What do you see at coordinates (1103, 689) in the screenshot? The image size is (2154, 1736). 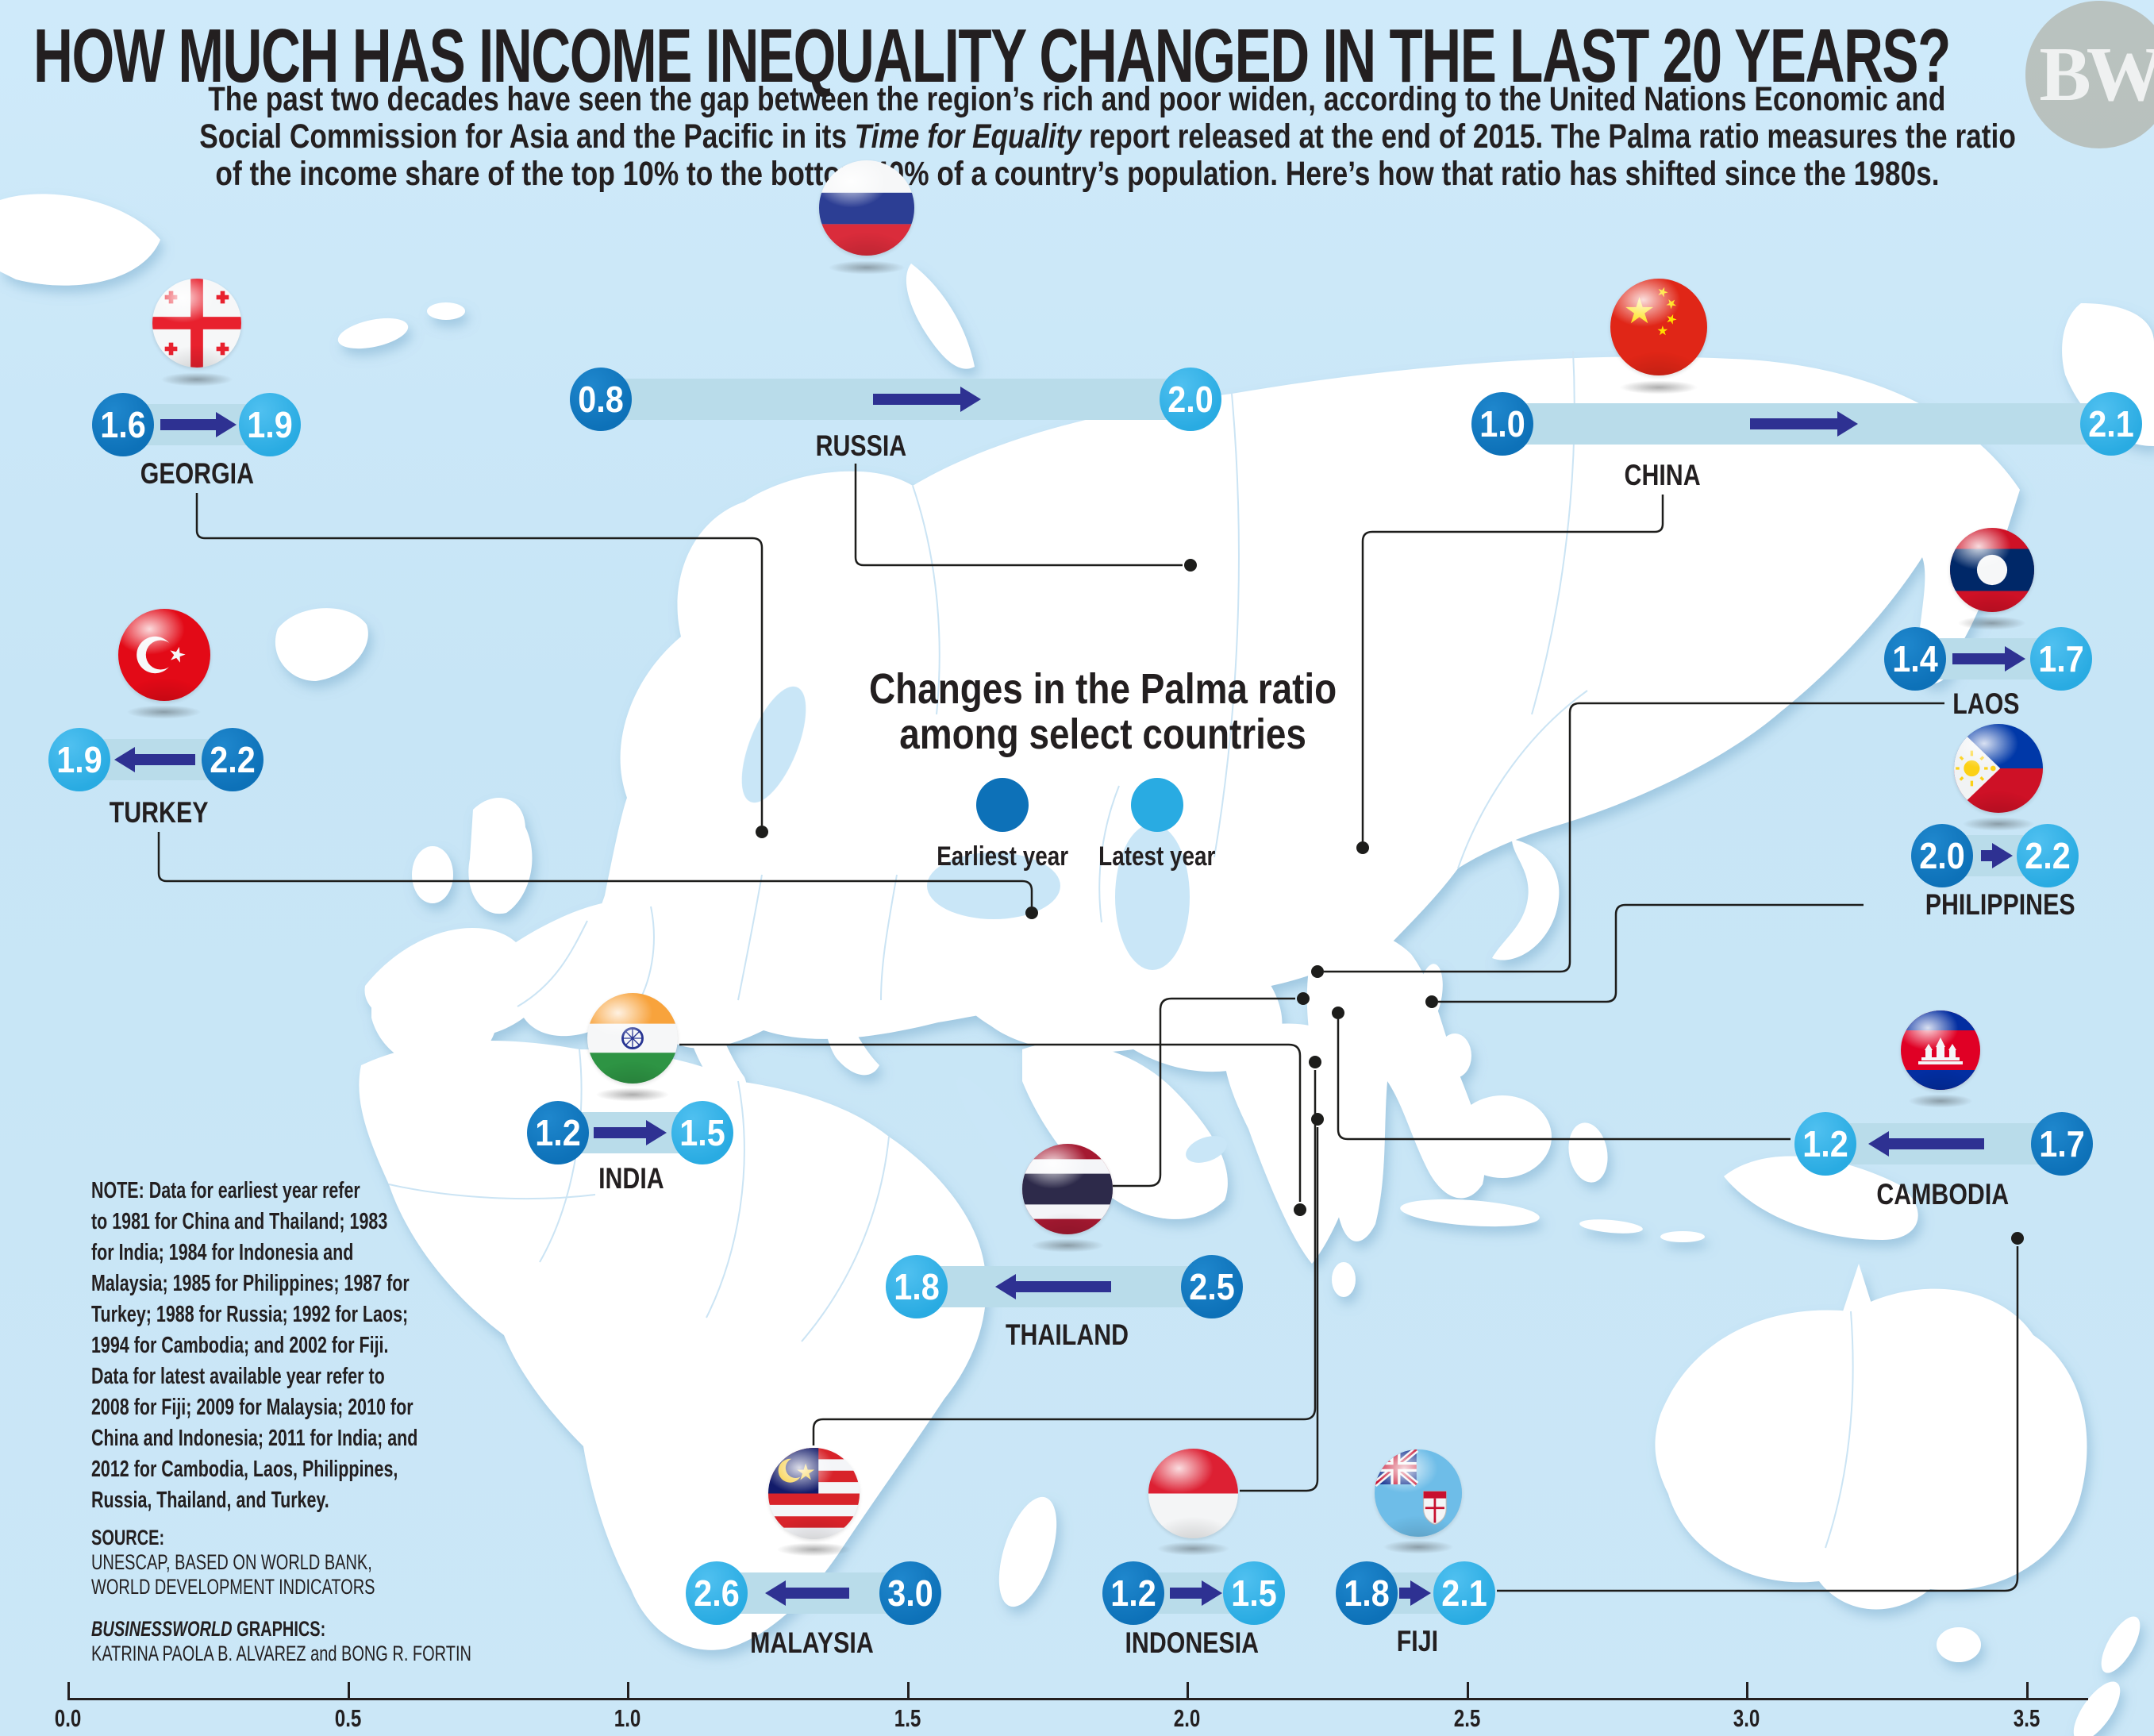 I see `legend-title-line-1: Changes in the Palma ratio` at bounding box center [1103, 689].